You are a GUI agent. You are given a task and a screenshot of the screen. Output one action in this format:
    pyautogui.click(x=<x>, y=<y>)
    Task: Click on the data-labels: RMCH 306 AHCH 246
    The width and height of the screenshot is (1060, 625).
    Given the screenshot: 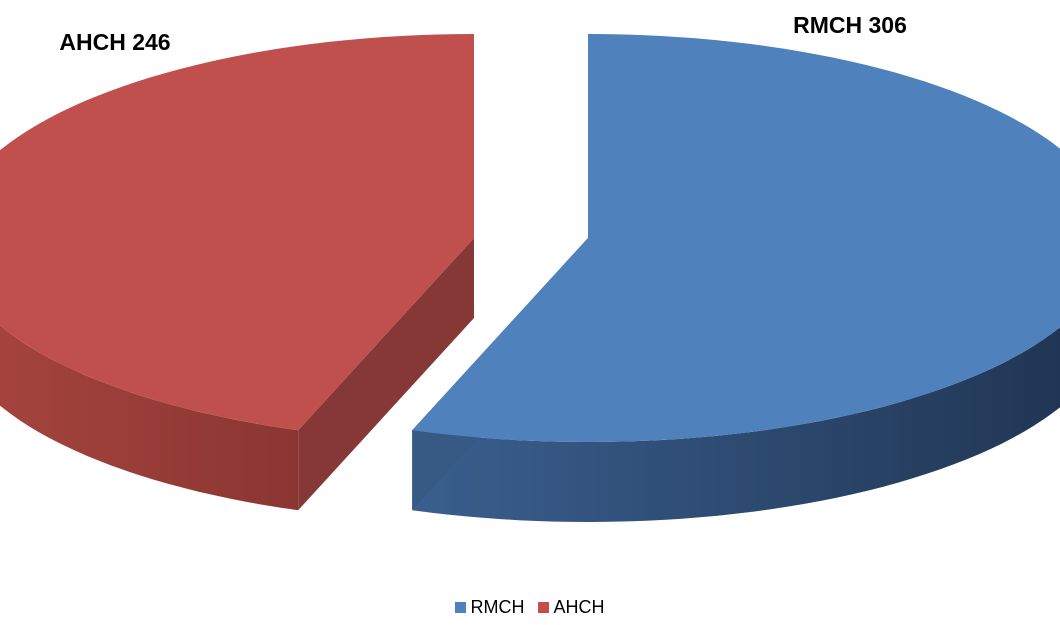 What is the action you would take?
    pyautogui.click(x=482, y=33)
    